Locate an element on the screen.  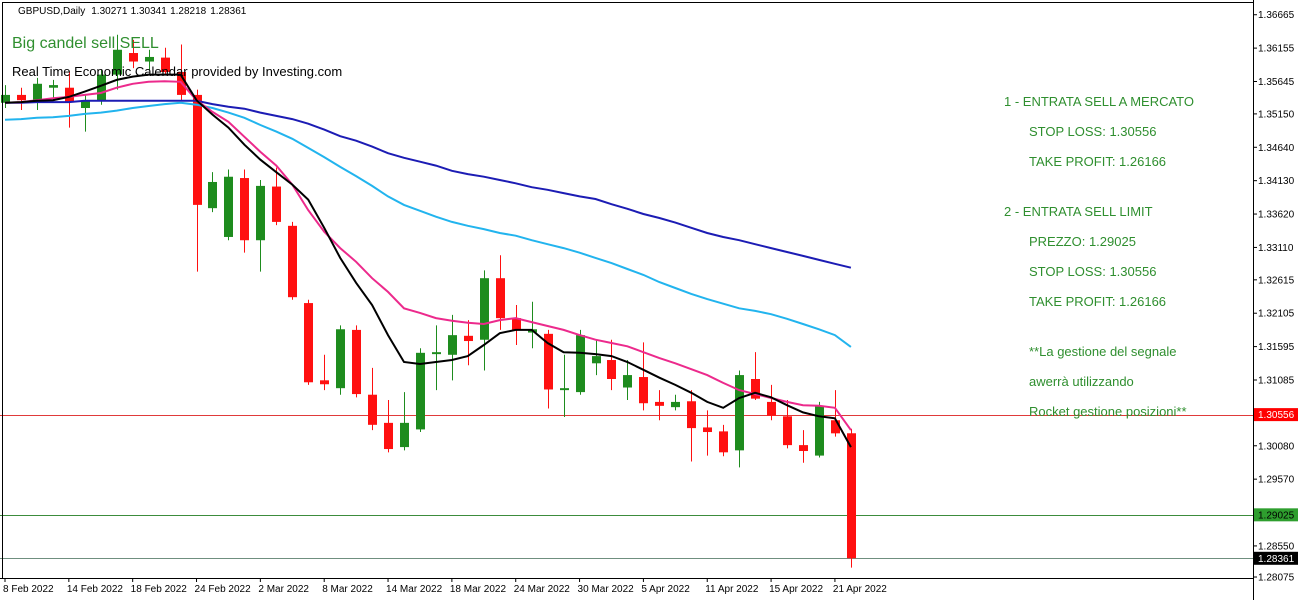
y-tick-label: 1.36665 is located at coordinates (1276, 15).